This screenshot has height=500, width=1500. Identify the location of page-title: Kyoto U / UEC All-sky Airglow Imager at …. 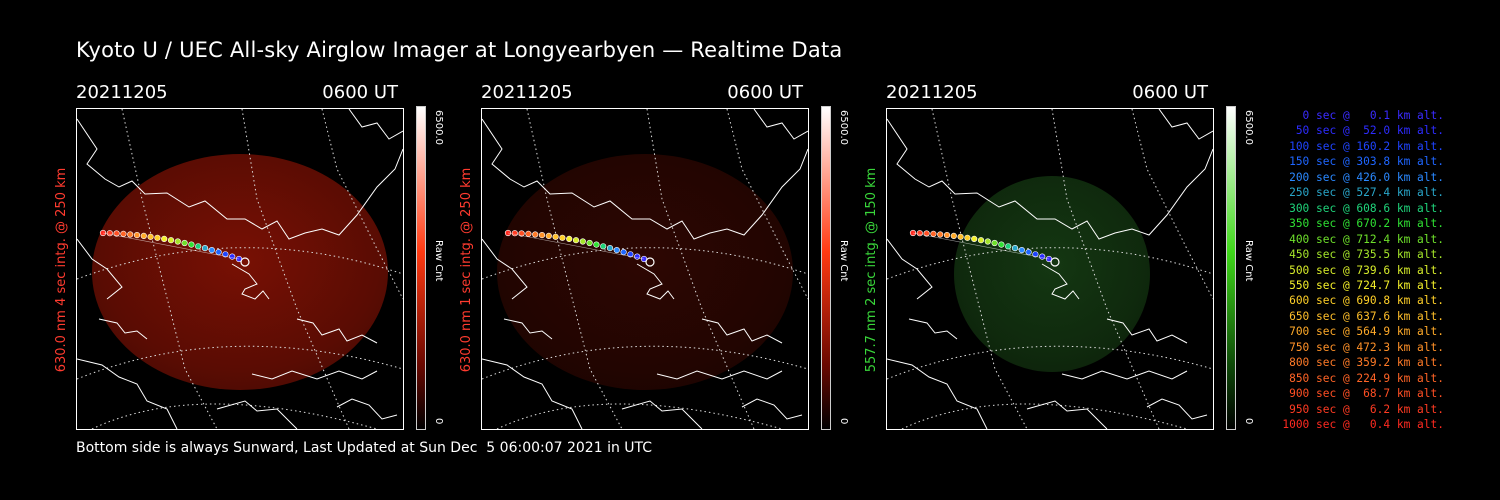
(459, 50).